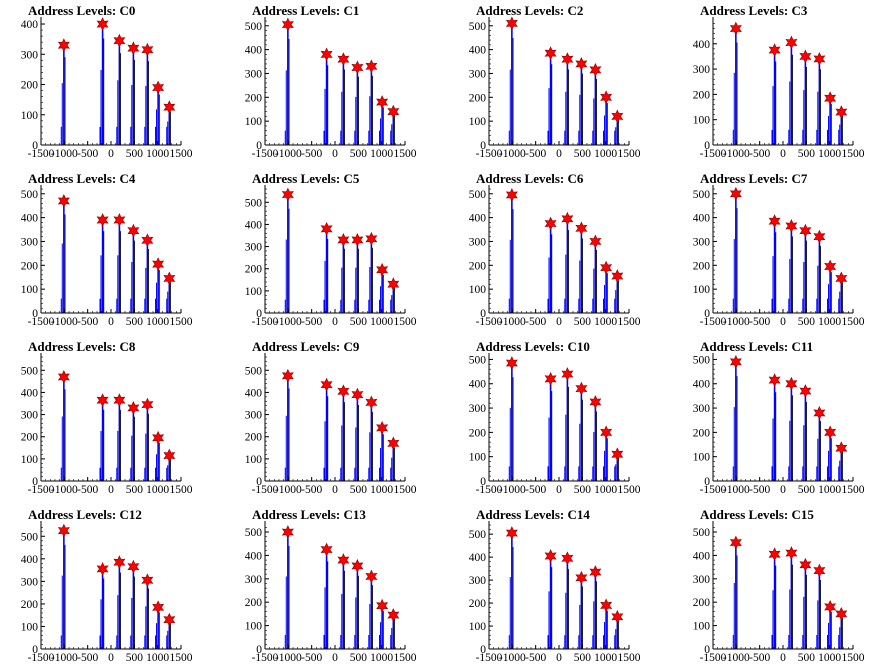 This screenshot has height=672, width=896. I want to click on chart-title: Address Levels: C6, so click(530, 178).